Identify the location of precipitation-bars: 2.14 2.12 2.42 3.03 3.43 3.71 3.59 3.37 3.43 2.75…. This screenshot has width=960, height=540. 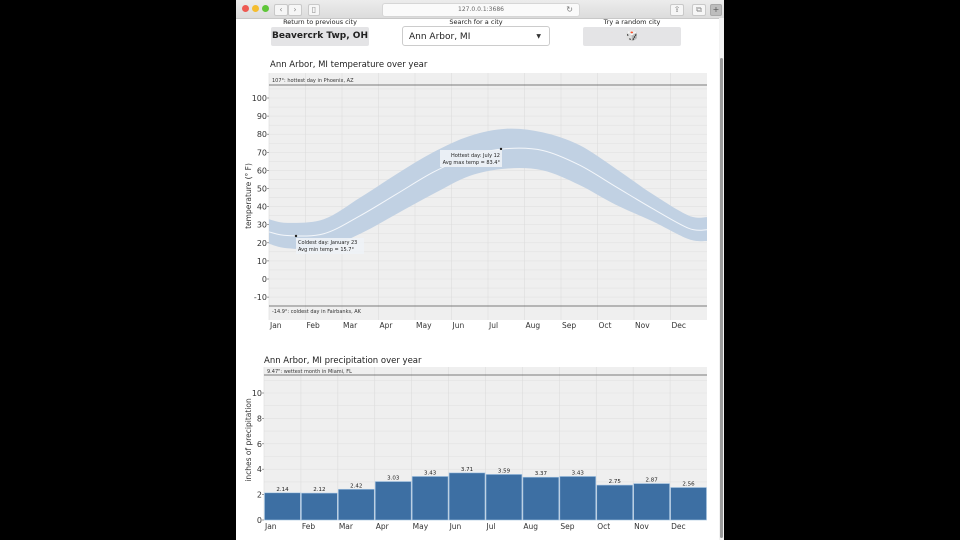
(485, 494).